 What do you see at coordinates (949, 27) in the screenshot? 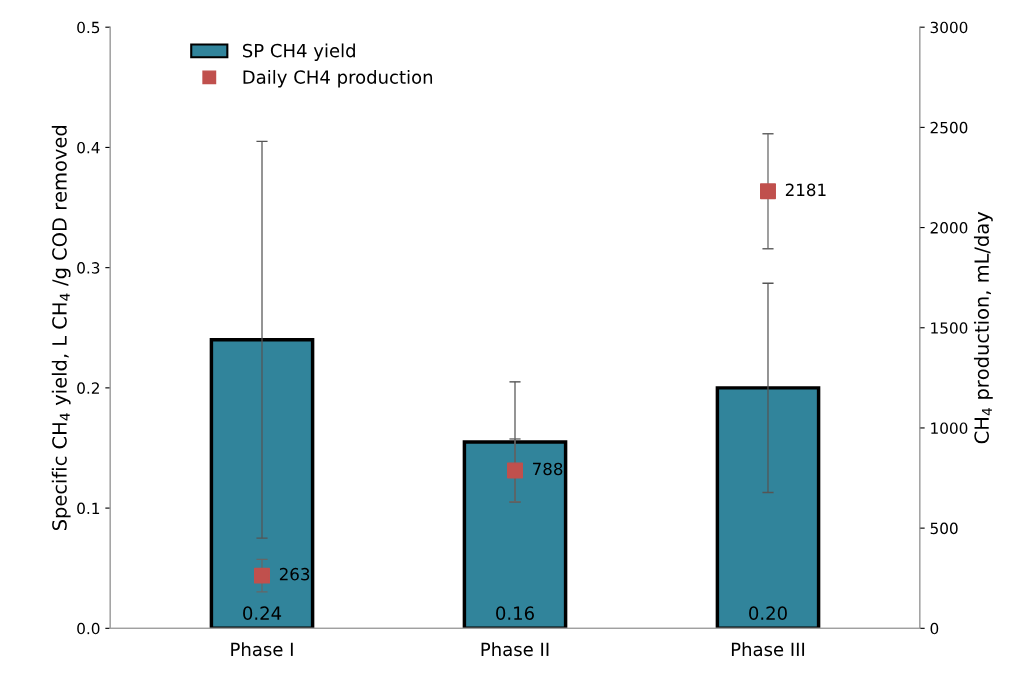
I see `y2-tick-label: 3000` at bounding box center [949, 27].